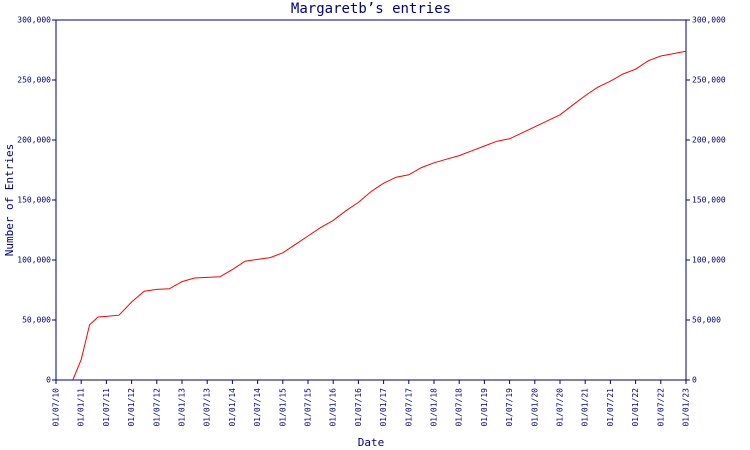 This screenshot has width=750, height=450. What do you see at coordinates (56, 407) in the screenshot?
I see `x-tick-label: 01/07/10` at bounding box center [56, 407].